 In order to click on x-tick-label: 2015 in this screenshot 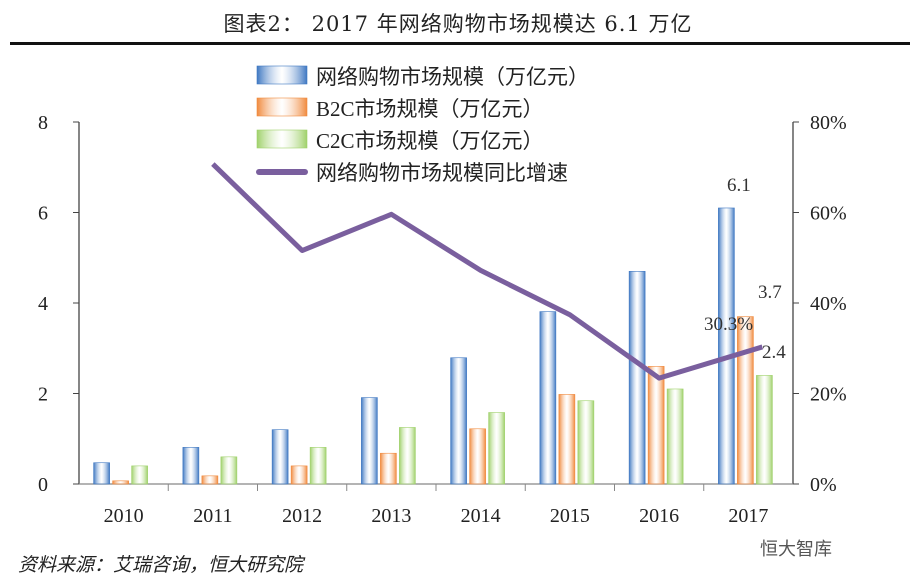, I will do `click(570, 516)`.